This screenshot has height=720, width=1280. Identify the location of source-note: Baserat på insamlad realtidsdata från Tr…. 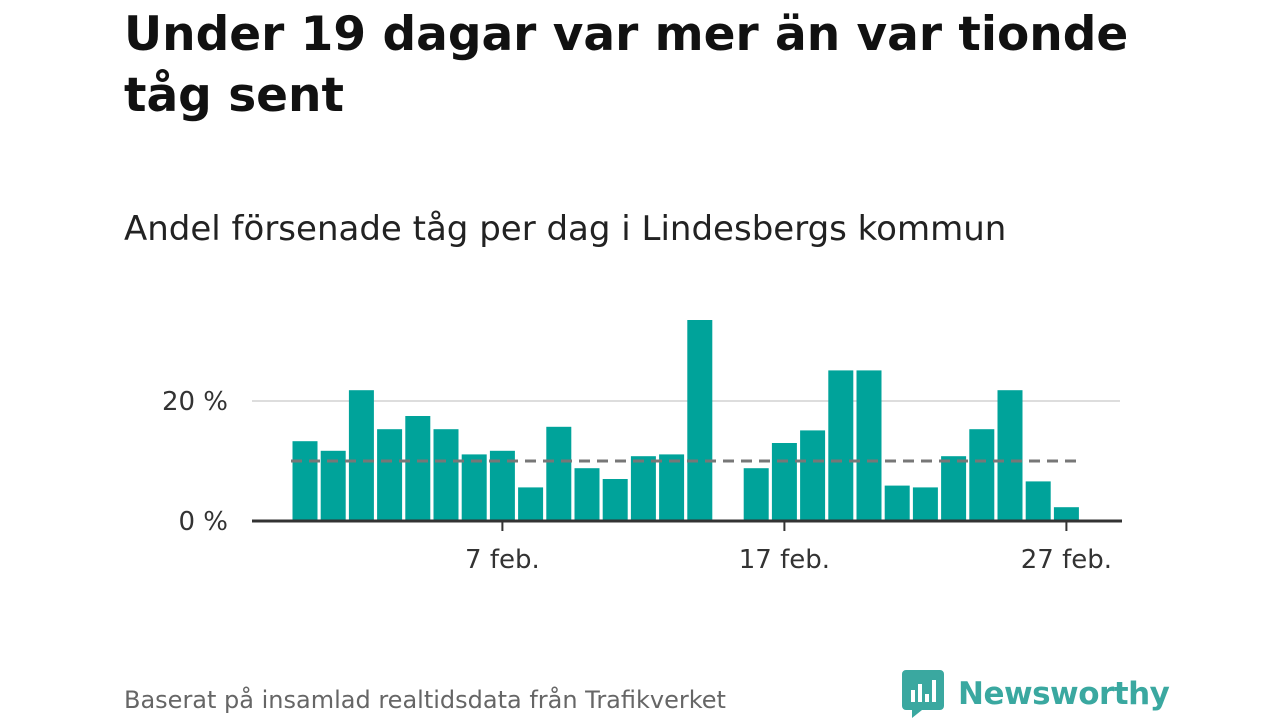
(425, 700).